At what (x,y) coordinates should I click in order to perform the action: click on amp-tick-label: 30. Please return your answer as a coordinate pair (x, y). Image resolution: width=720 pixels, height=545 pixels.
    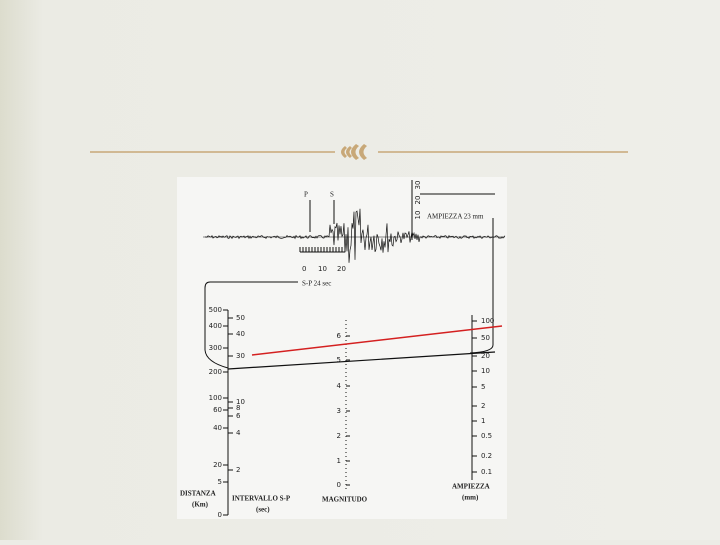
    Looking at the image, I should click on (418, 185).